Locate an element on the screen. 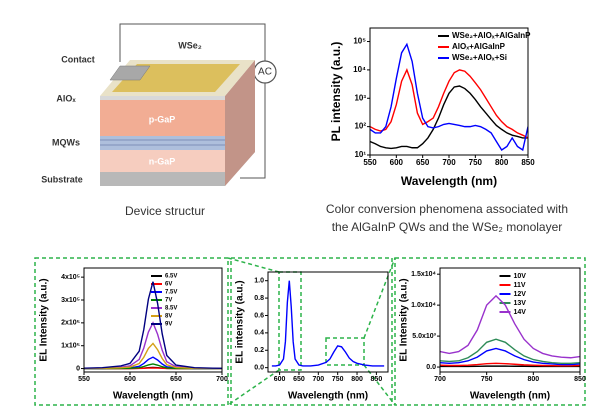 The height and width of the screenshot is (410, 608). legend-label: 9V is located at coordinates (168, 325).